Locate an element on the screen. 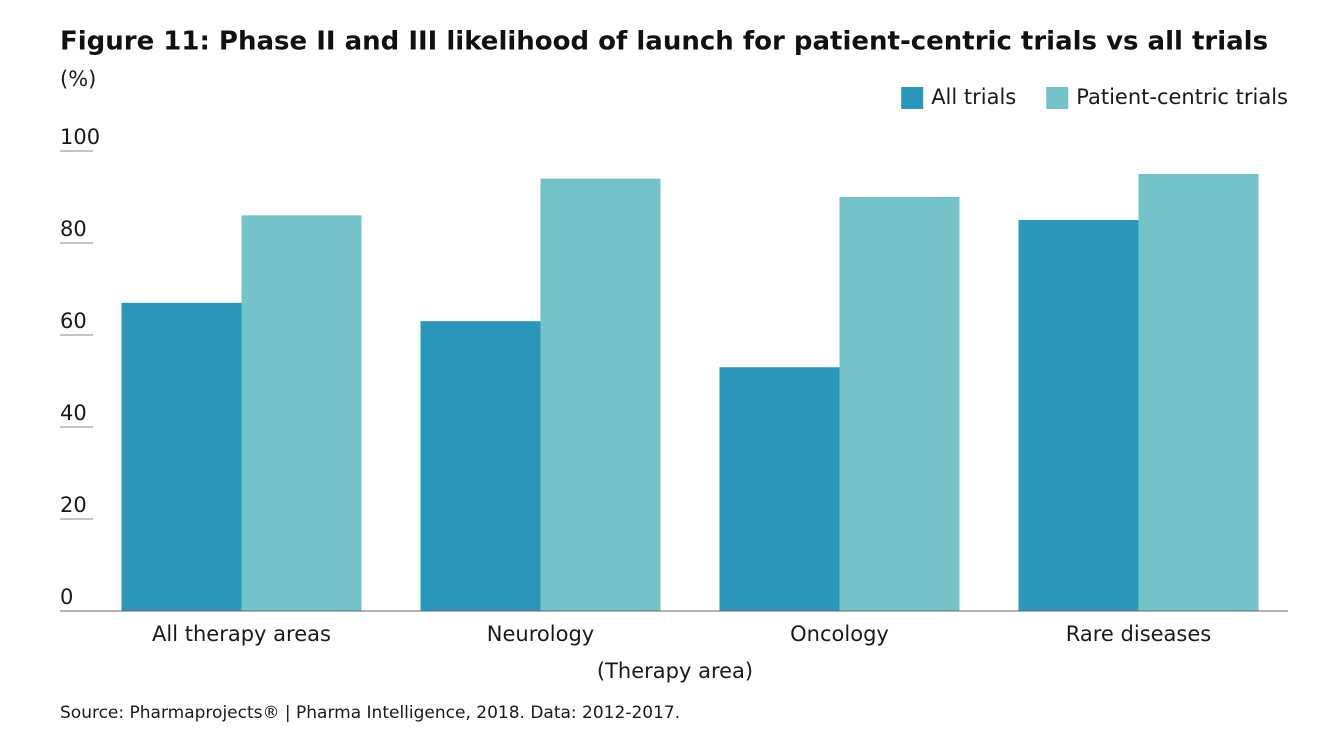 This screenshot has width=1322, height=736. legend-label: All trials is located at coordinates (973, 97).